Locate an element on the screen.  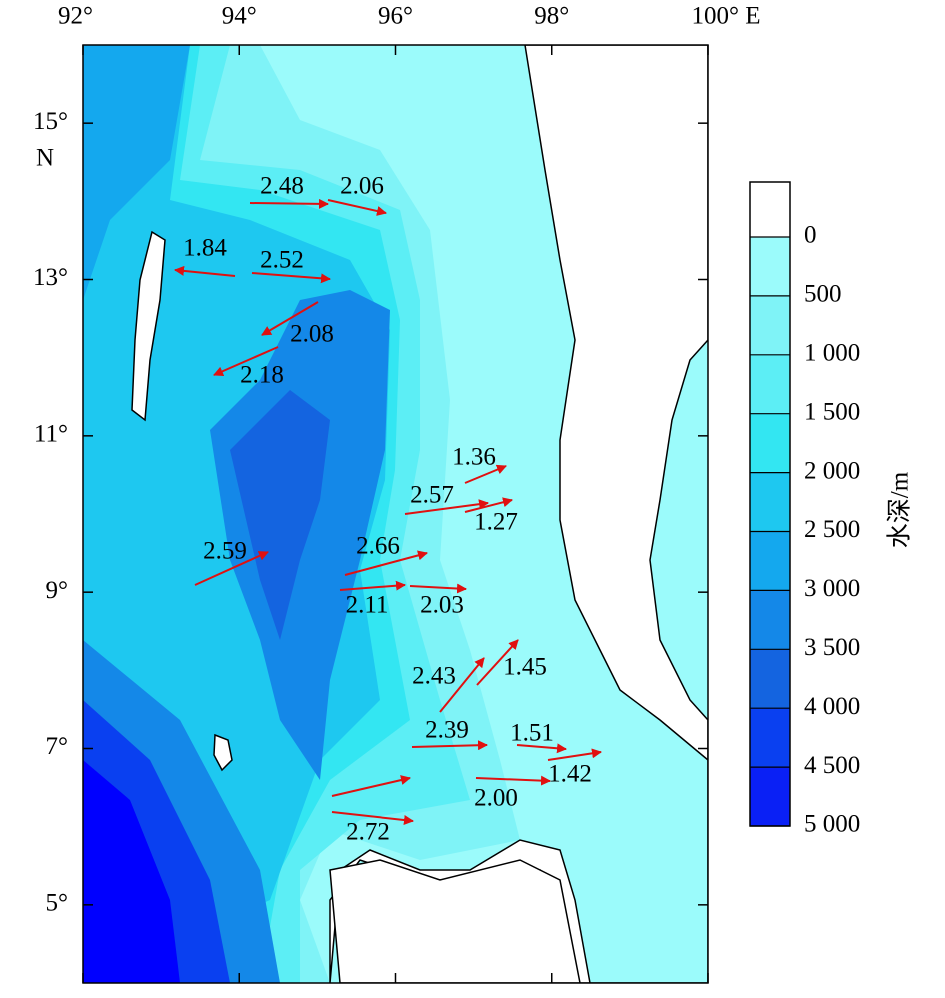
colorbar-tick-label: 3 500 is located at coordinates (832, 647).